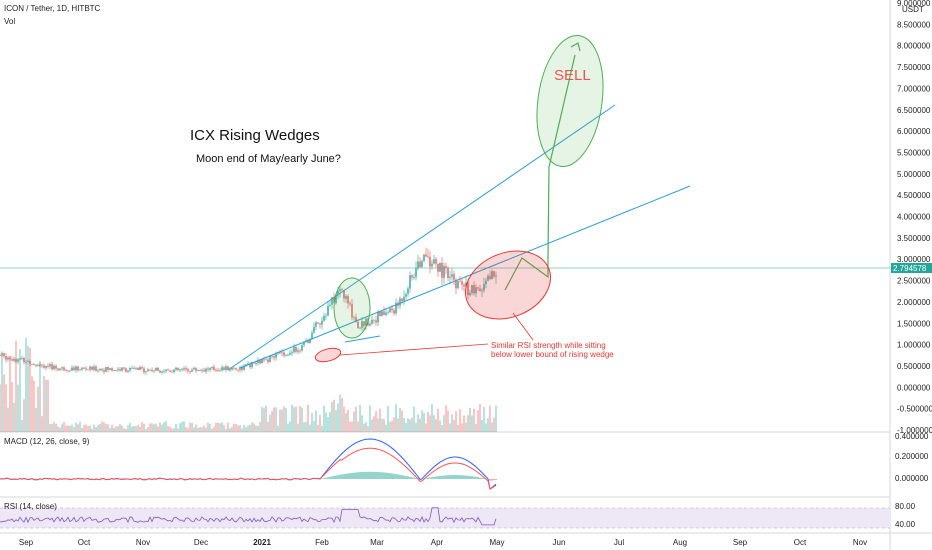  Describe the element at coordinates (523, 326) in the screenshot. I see `note-connector-right` at that location.